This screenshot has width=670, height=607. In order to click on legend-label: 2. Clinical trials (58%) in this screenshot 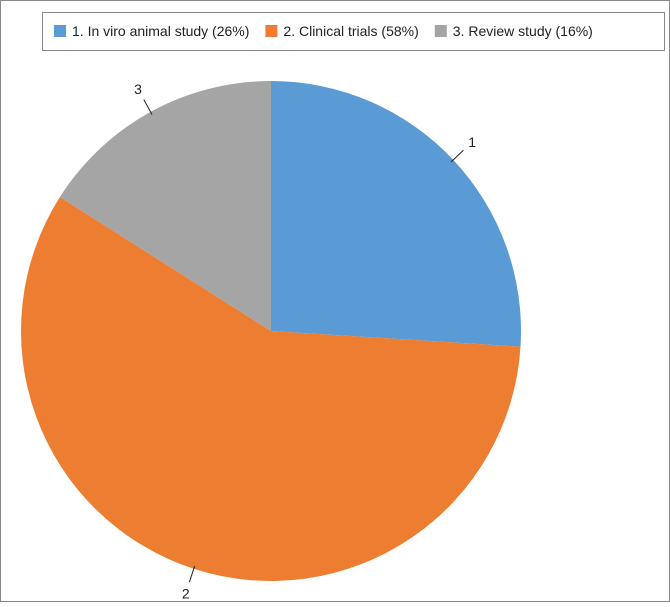, I will do `click(350, 31)`.